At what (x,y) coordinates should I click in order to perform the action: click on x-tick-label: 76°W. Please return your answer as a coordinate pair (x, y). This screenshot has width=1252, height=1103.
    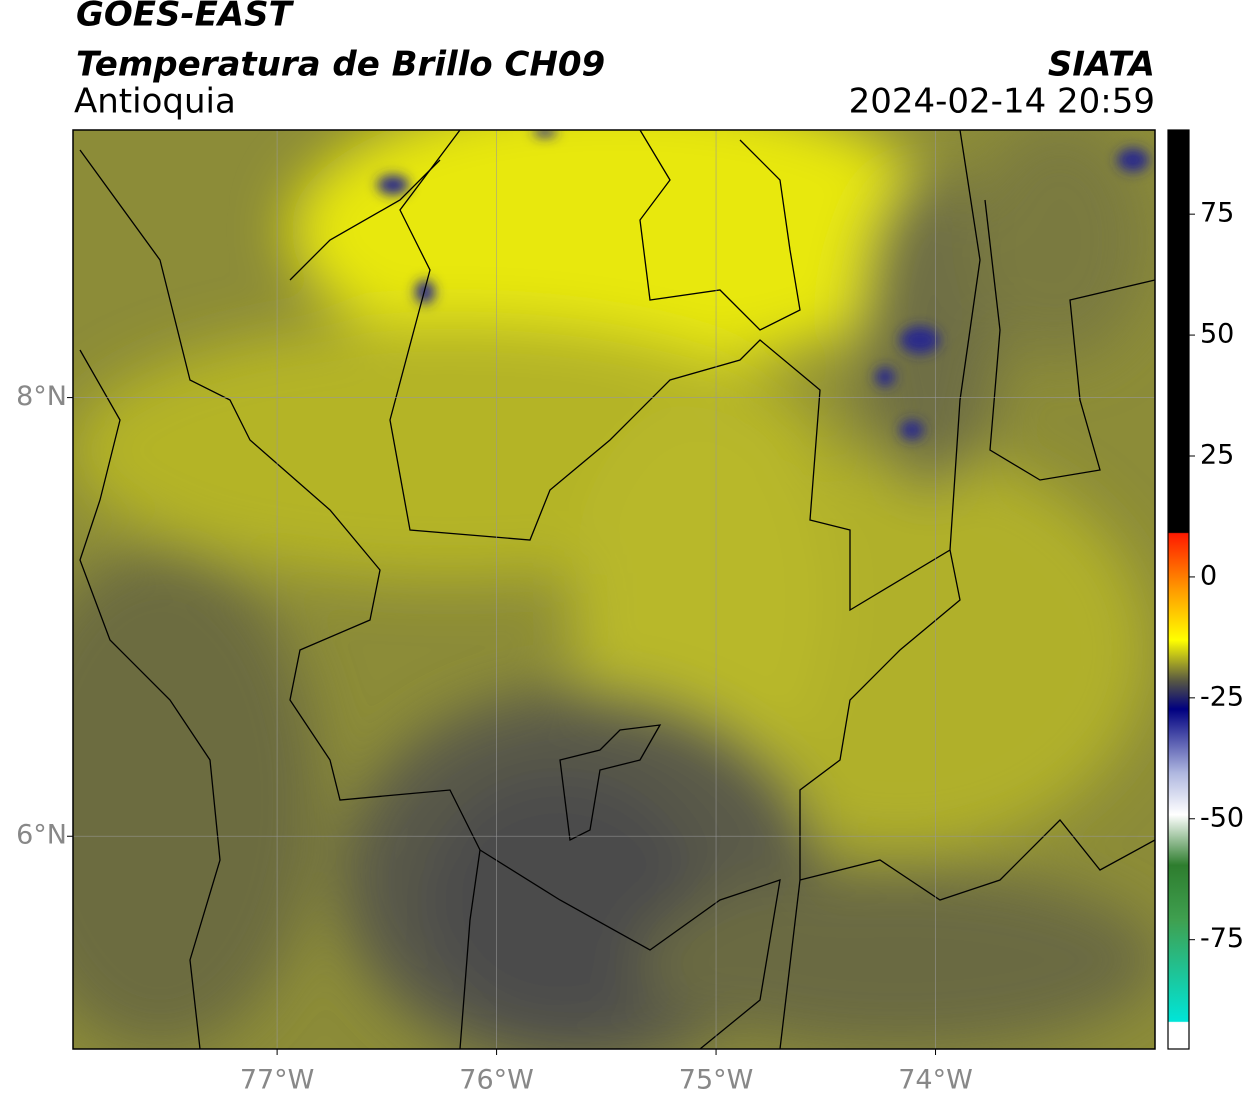
    Looking at the image, I should click on (496, 1080).